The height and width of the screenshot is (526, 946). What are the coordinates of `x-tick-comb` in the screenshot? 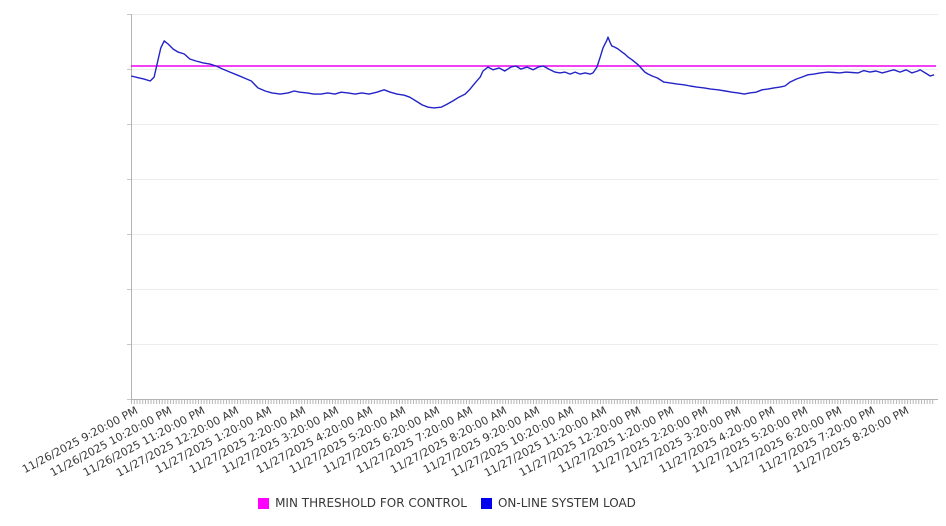 It's located at (532, 402).